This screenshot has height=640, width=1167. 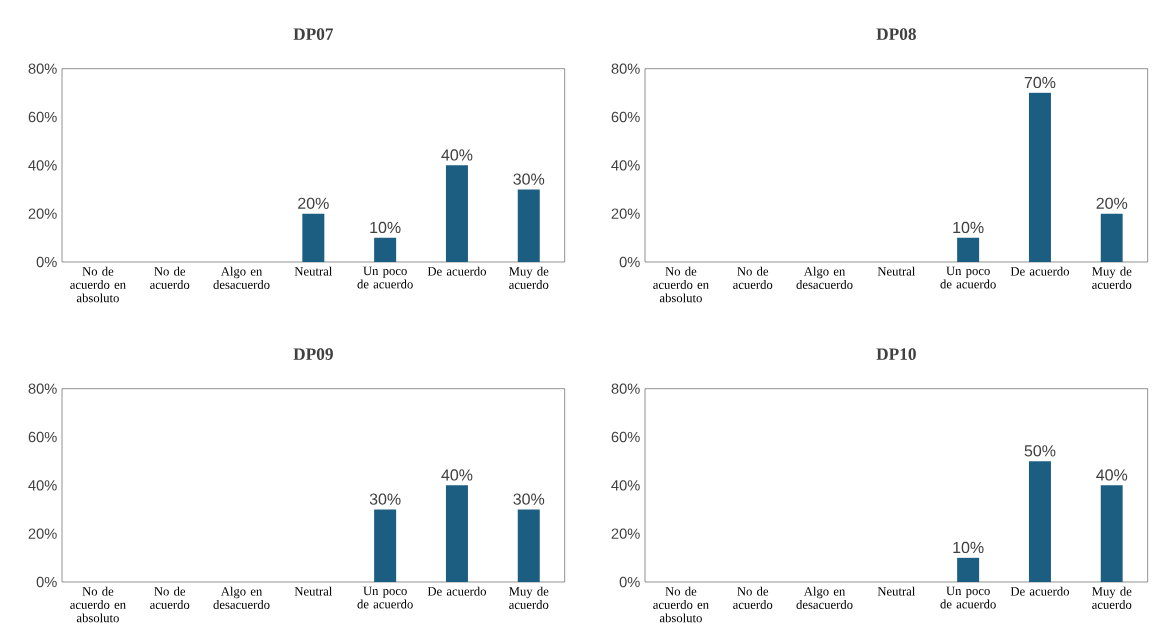 I want to click on chart-title: DP10, so click(x=896, y=354).